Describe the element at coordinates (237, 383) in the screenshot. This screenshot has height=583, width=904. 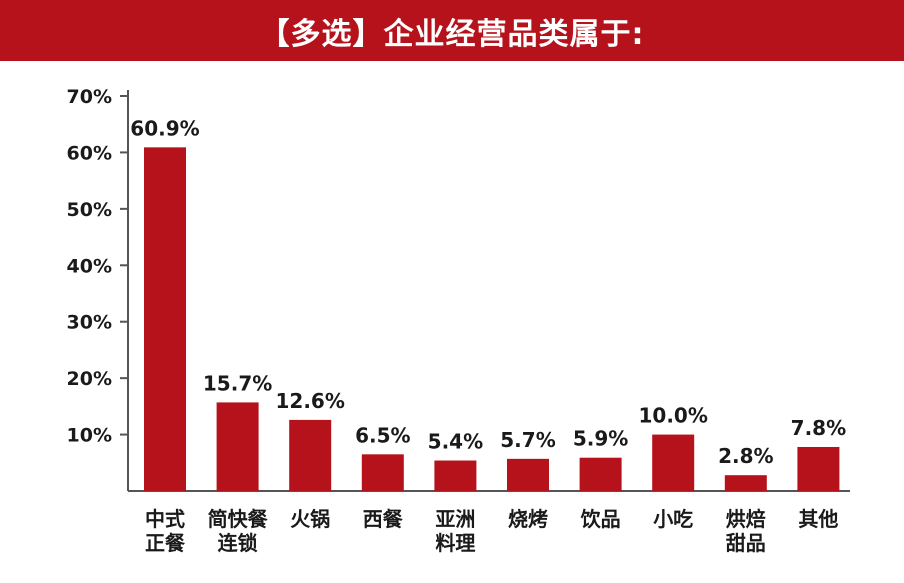
I see `bar-value-label: 15.7%` at that location.